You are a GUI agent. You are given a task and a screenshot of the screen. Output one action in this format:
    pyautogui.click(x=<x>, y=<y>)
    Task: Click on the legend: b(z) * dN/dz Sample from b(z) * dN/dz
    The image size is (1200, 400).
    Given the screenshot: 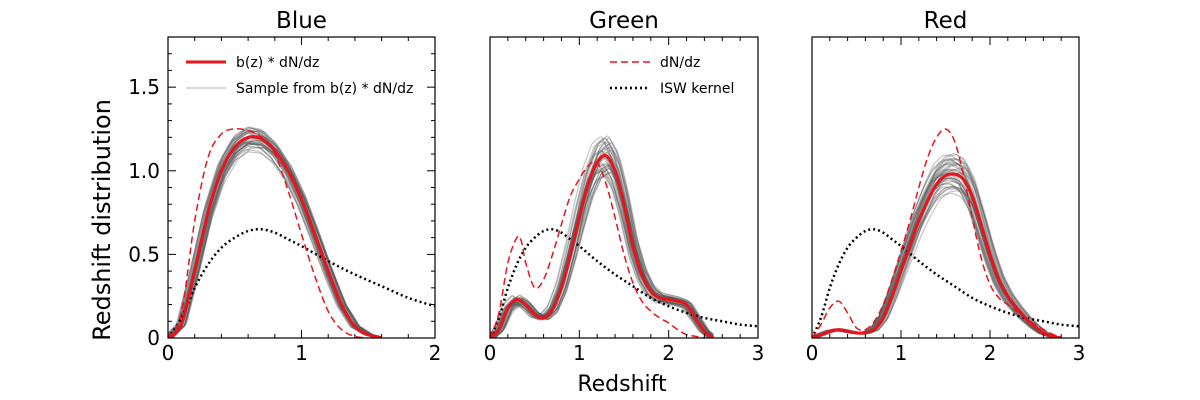 What is the action you would take?
    pyautogui.click(x=299, y=76)
    